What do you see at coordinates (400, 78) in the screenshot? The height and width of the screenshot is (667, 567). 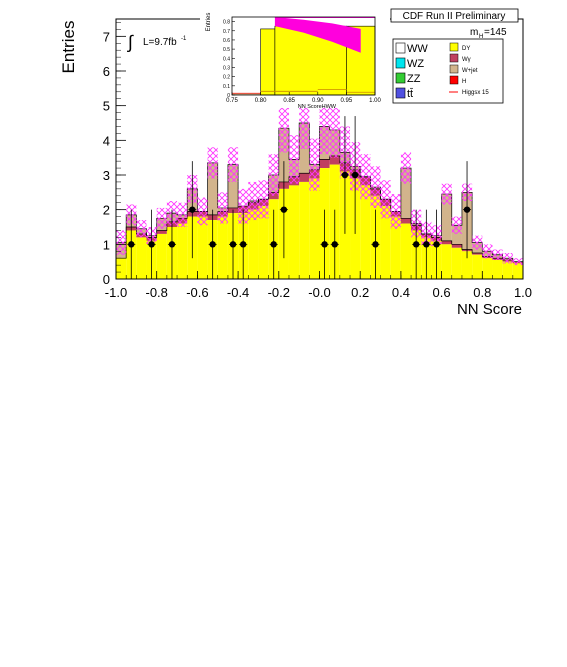 I see `legend-swatch-zz` at bounding box center [400, 78].